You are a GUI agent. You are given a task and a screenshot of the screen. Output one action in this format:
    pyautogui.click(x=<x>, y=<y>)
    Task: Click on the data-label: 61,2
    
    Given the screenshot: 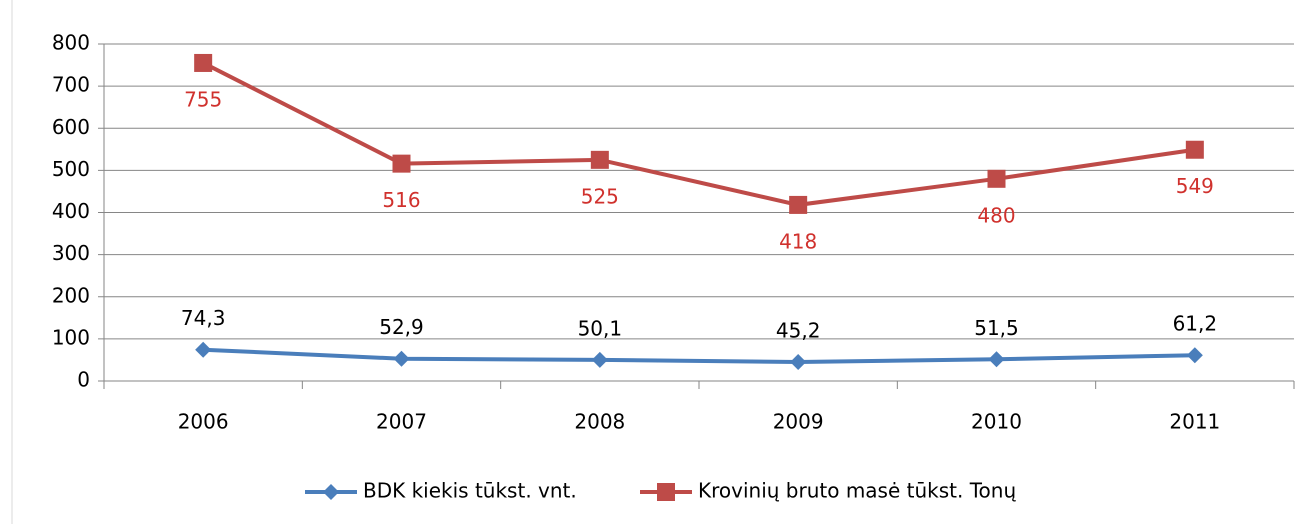 What is the action you would take?
    pyautogui.click(x=1195, y=324)
    